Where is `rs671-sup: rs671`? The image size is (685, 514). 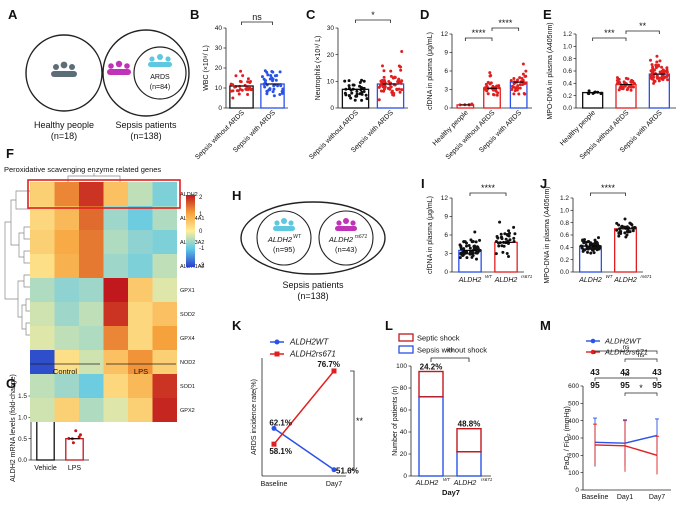
rs671-sup: rs671 is located at coordinates (361, 237).